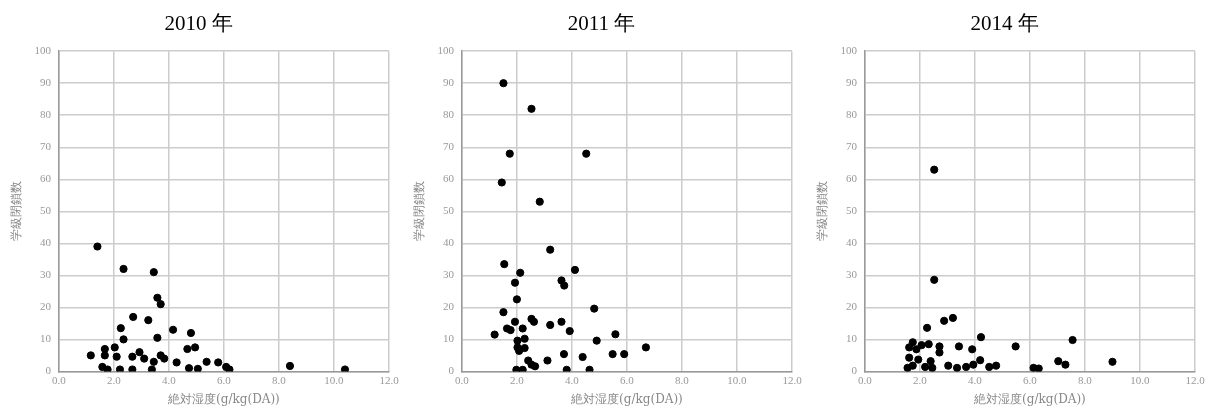  What do you see at coordinates (601, 23) in the screenshot?
I see `chart-title: 2011 年` at bounding box center [601, 23].